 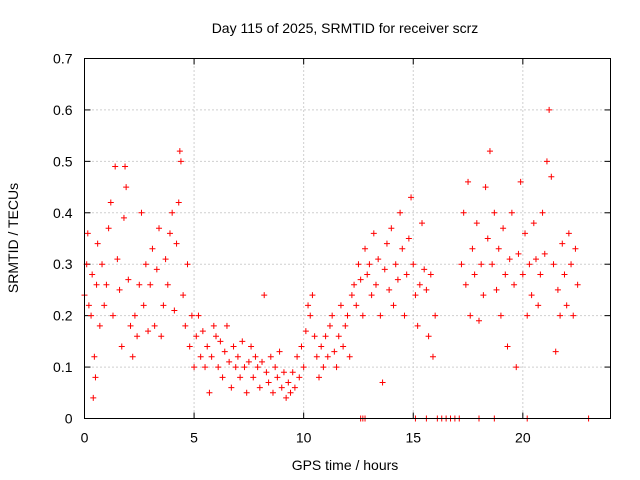 What do you see at coordinates (345, 465) in the screenshot?
I see `x-axis-title: GPS time / hours` at bounding box center [345, 465].